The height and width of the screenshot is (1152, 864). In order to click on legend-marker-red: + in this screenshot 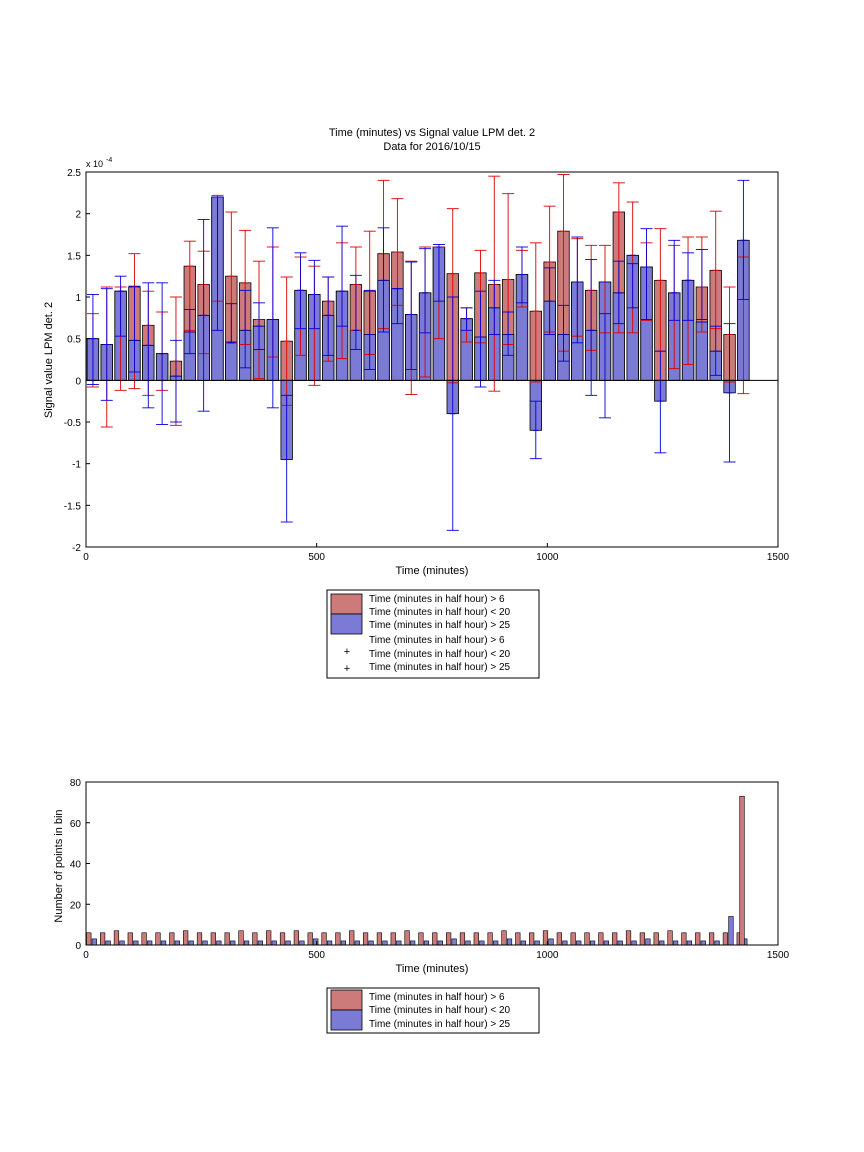, I will do `click(347, 652)`.